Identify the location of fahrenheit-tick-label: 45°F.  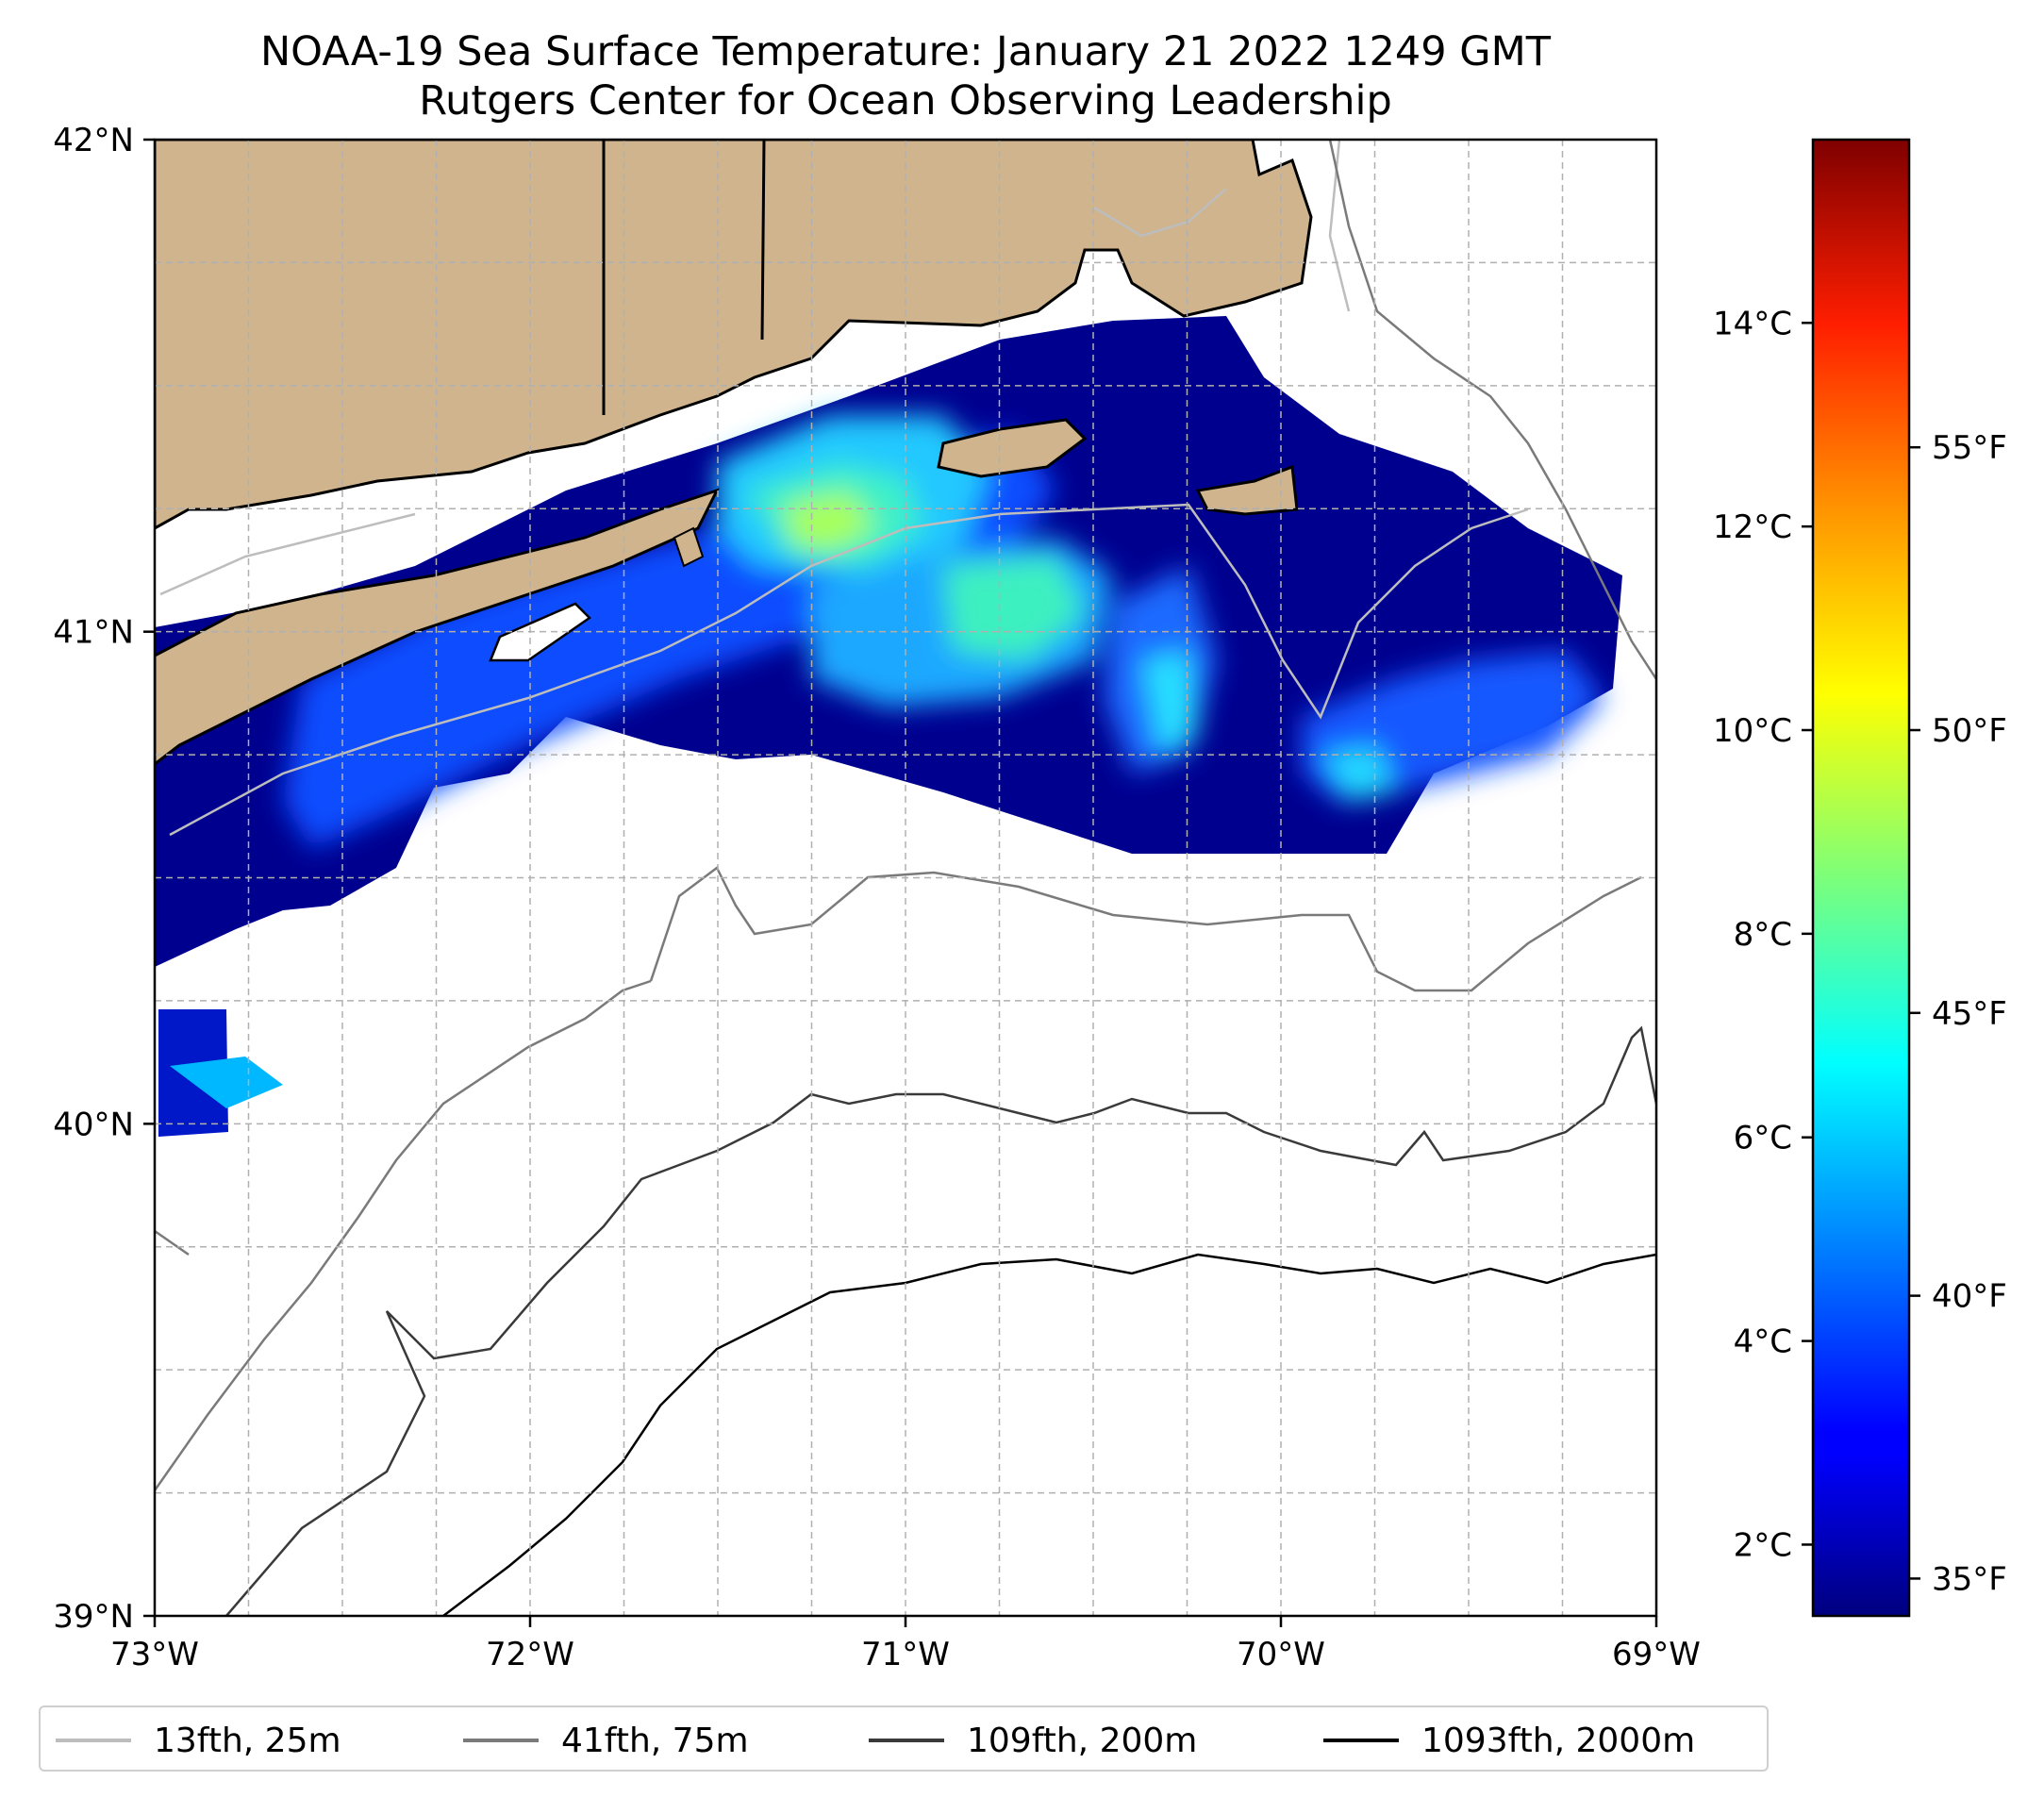
(1970, 1014).